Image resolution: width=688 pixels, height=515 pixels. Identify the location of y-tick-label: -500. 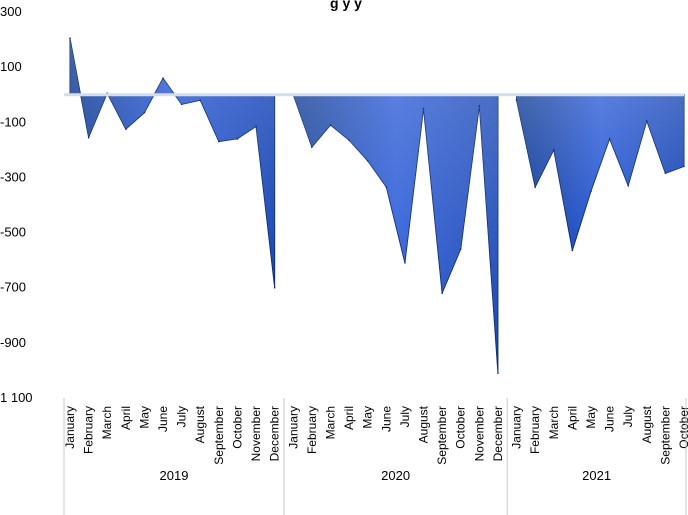
(13, 232).